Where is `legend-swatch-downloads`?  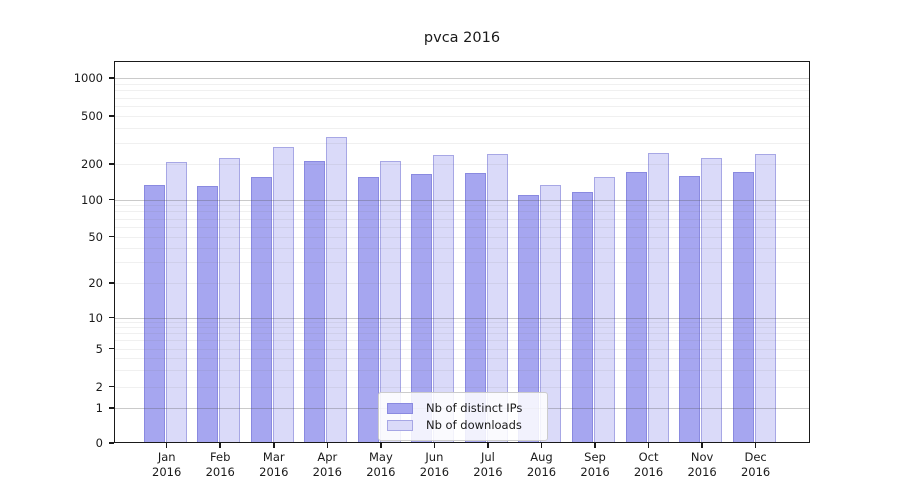
legend-swatch-downloads is located at coordinates (400, 425).